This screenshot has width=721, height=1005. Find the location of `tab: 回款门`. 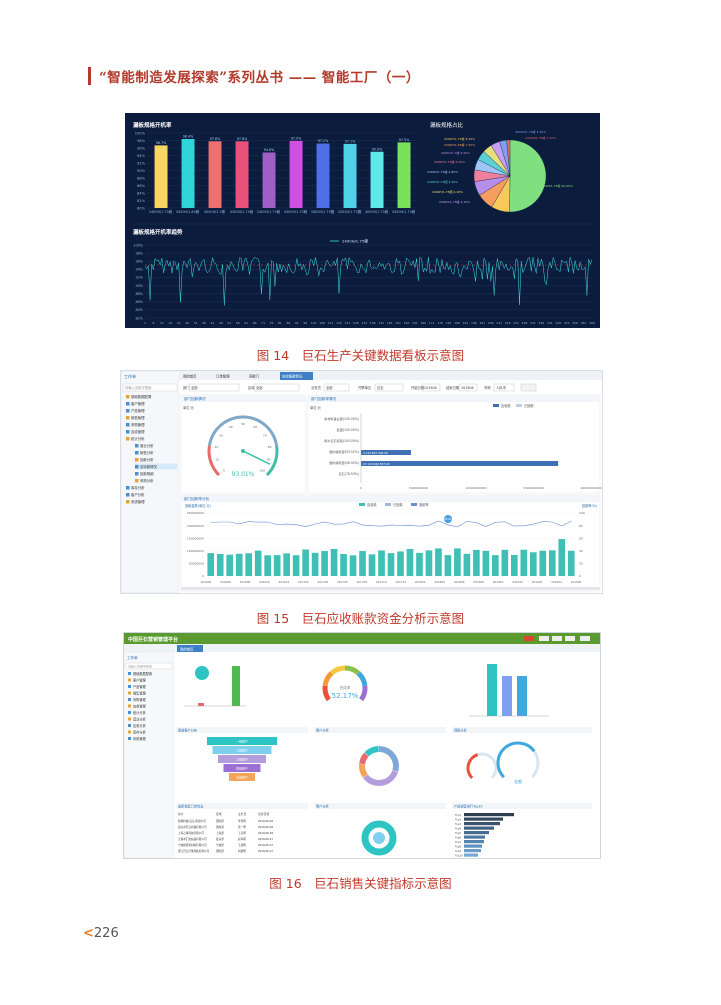

tab: 回款门 is located at coordinates (254, 376).